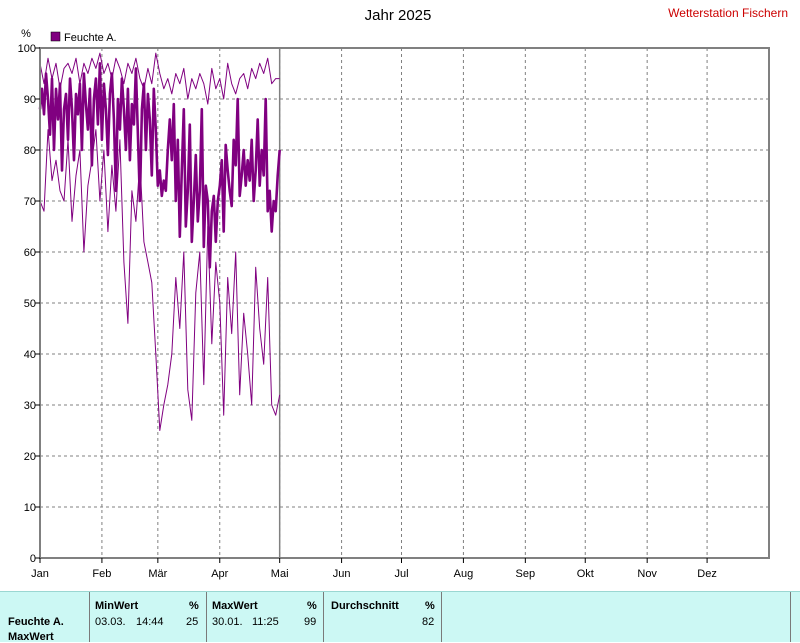 The image size is (800, 643). Describe the element at coordinates (55, 36) in the screenshot. I see `legend-swatch` at that location.